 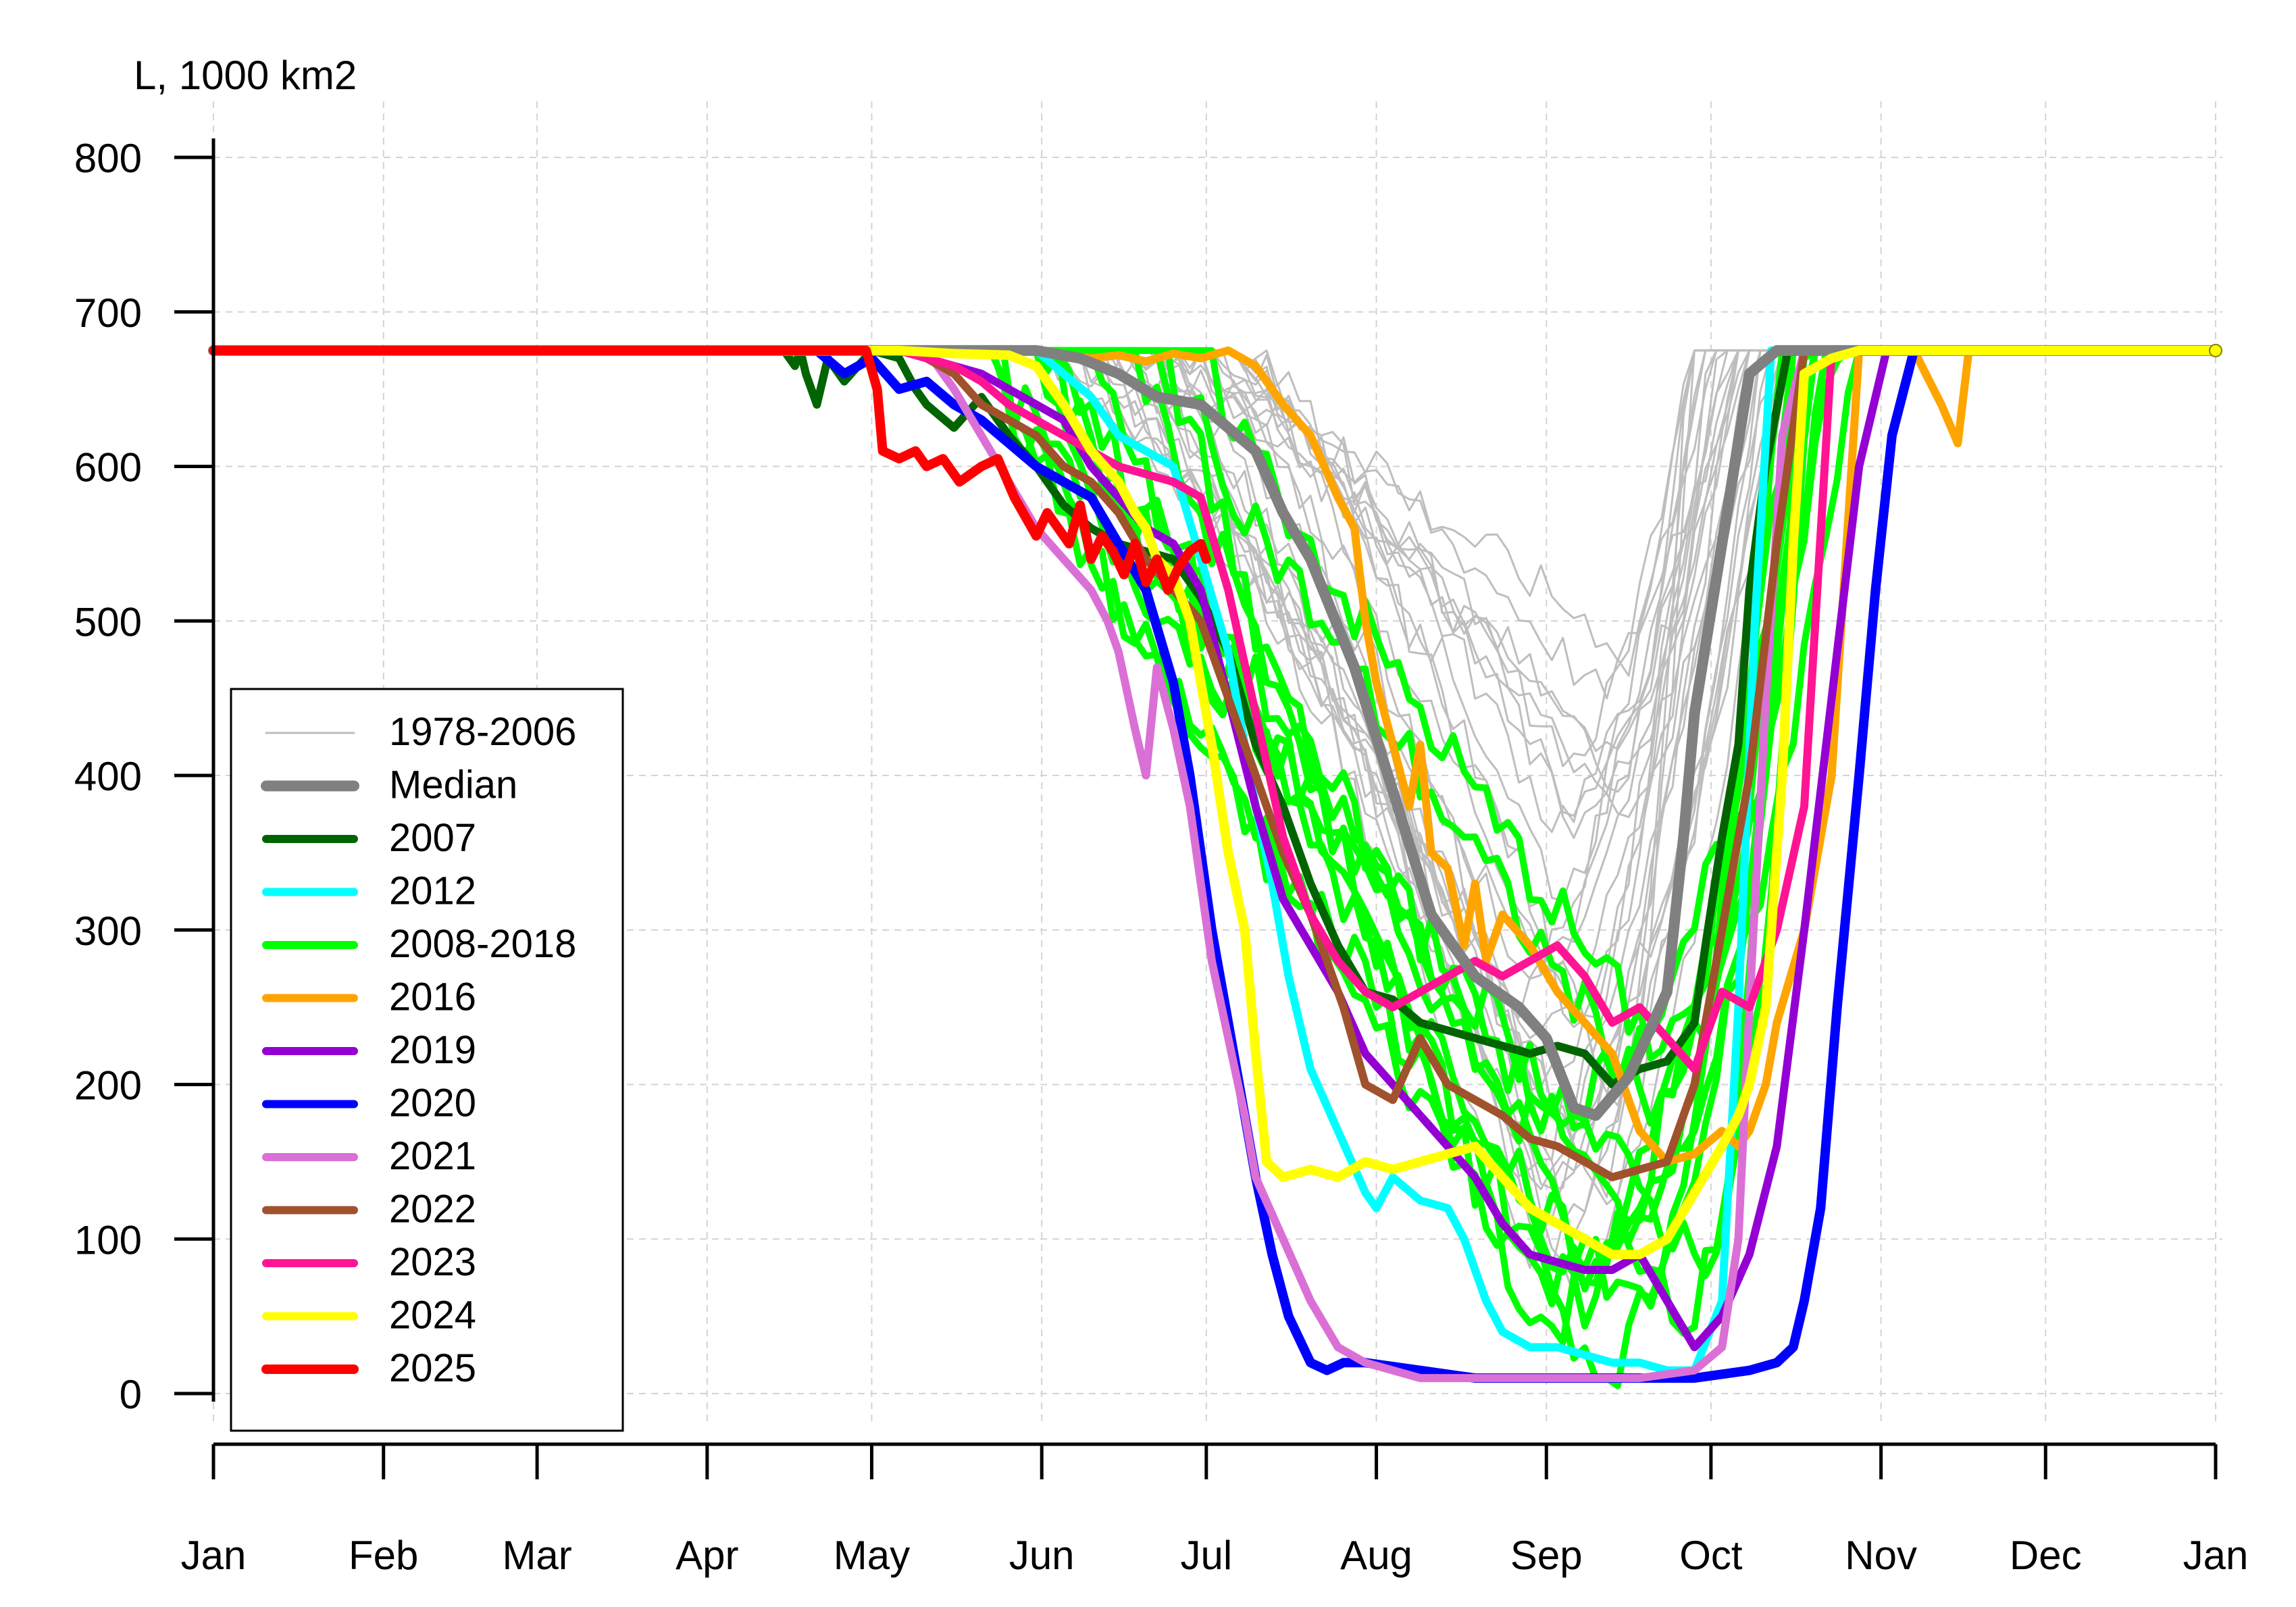 I want to click on x-tick-label-9: Oct, so click(x=1711, y=1555).